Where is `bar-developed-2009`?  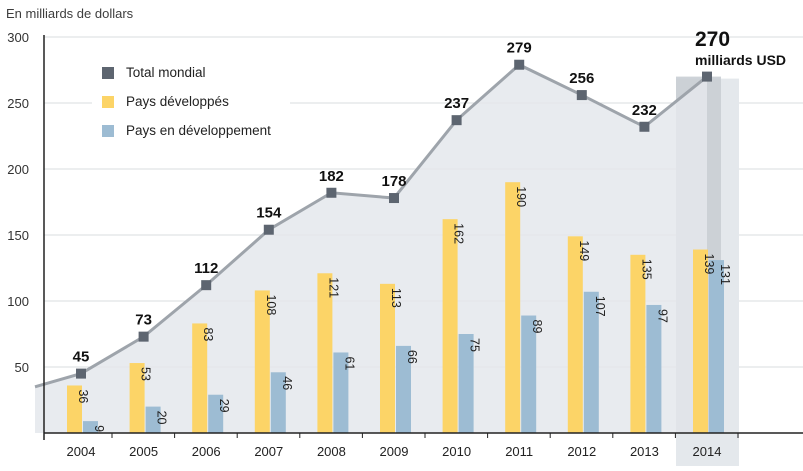 bar-developed-2009 is located at coordinates (387, 358).